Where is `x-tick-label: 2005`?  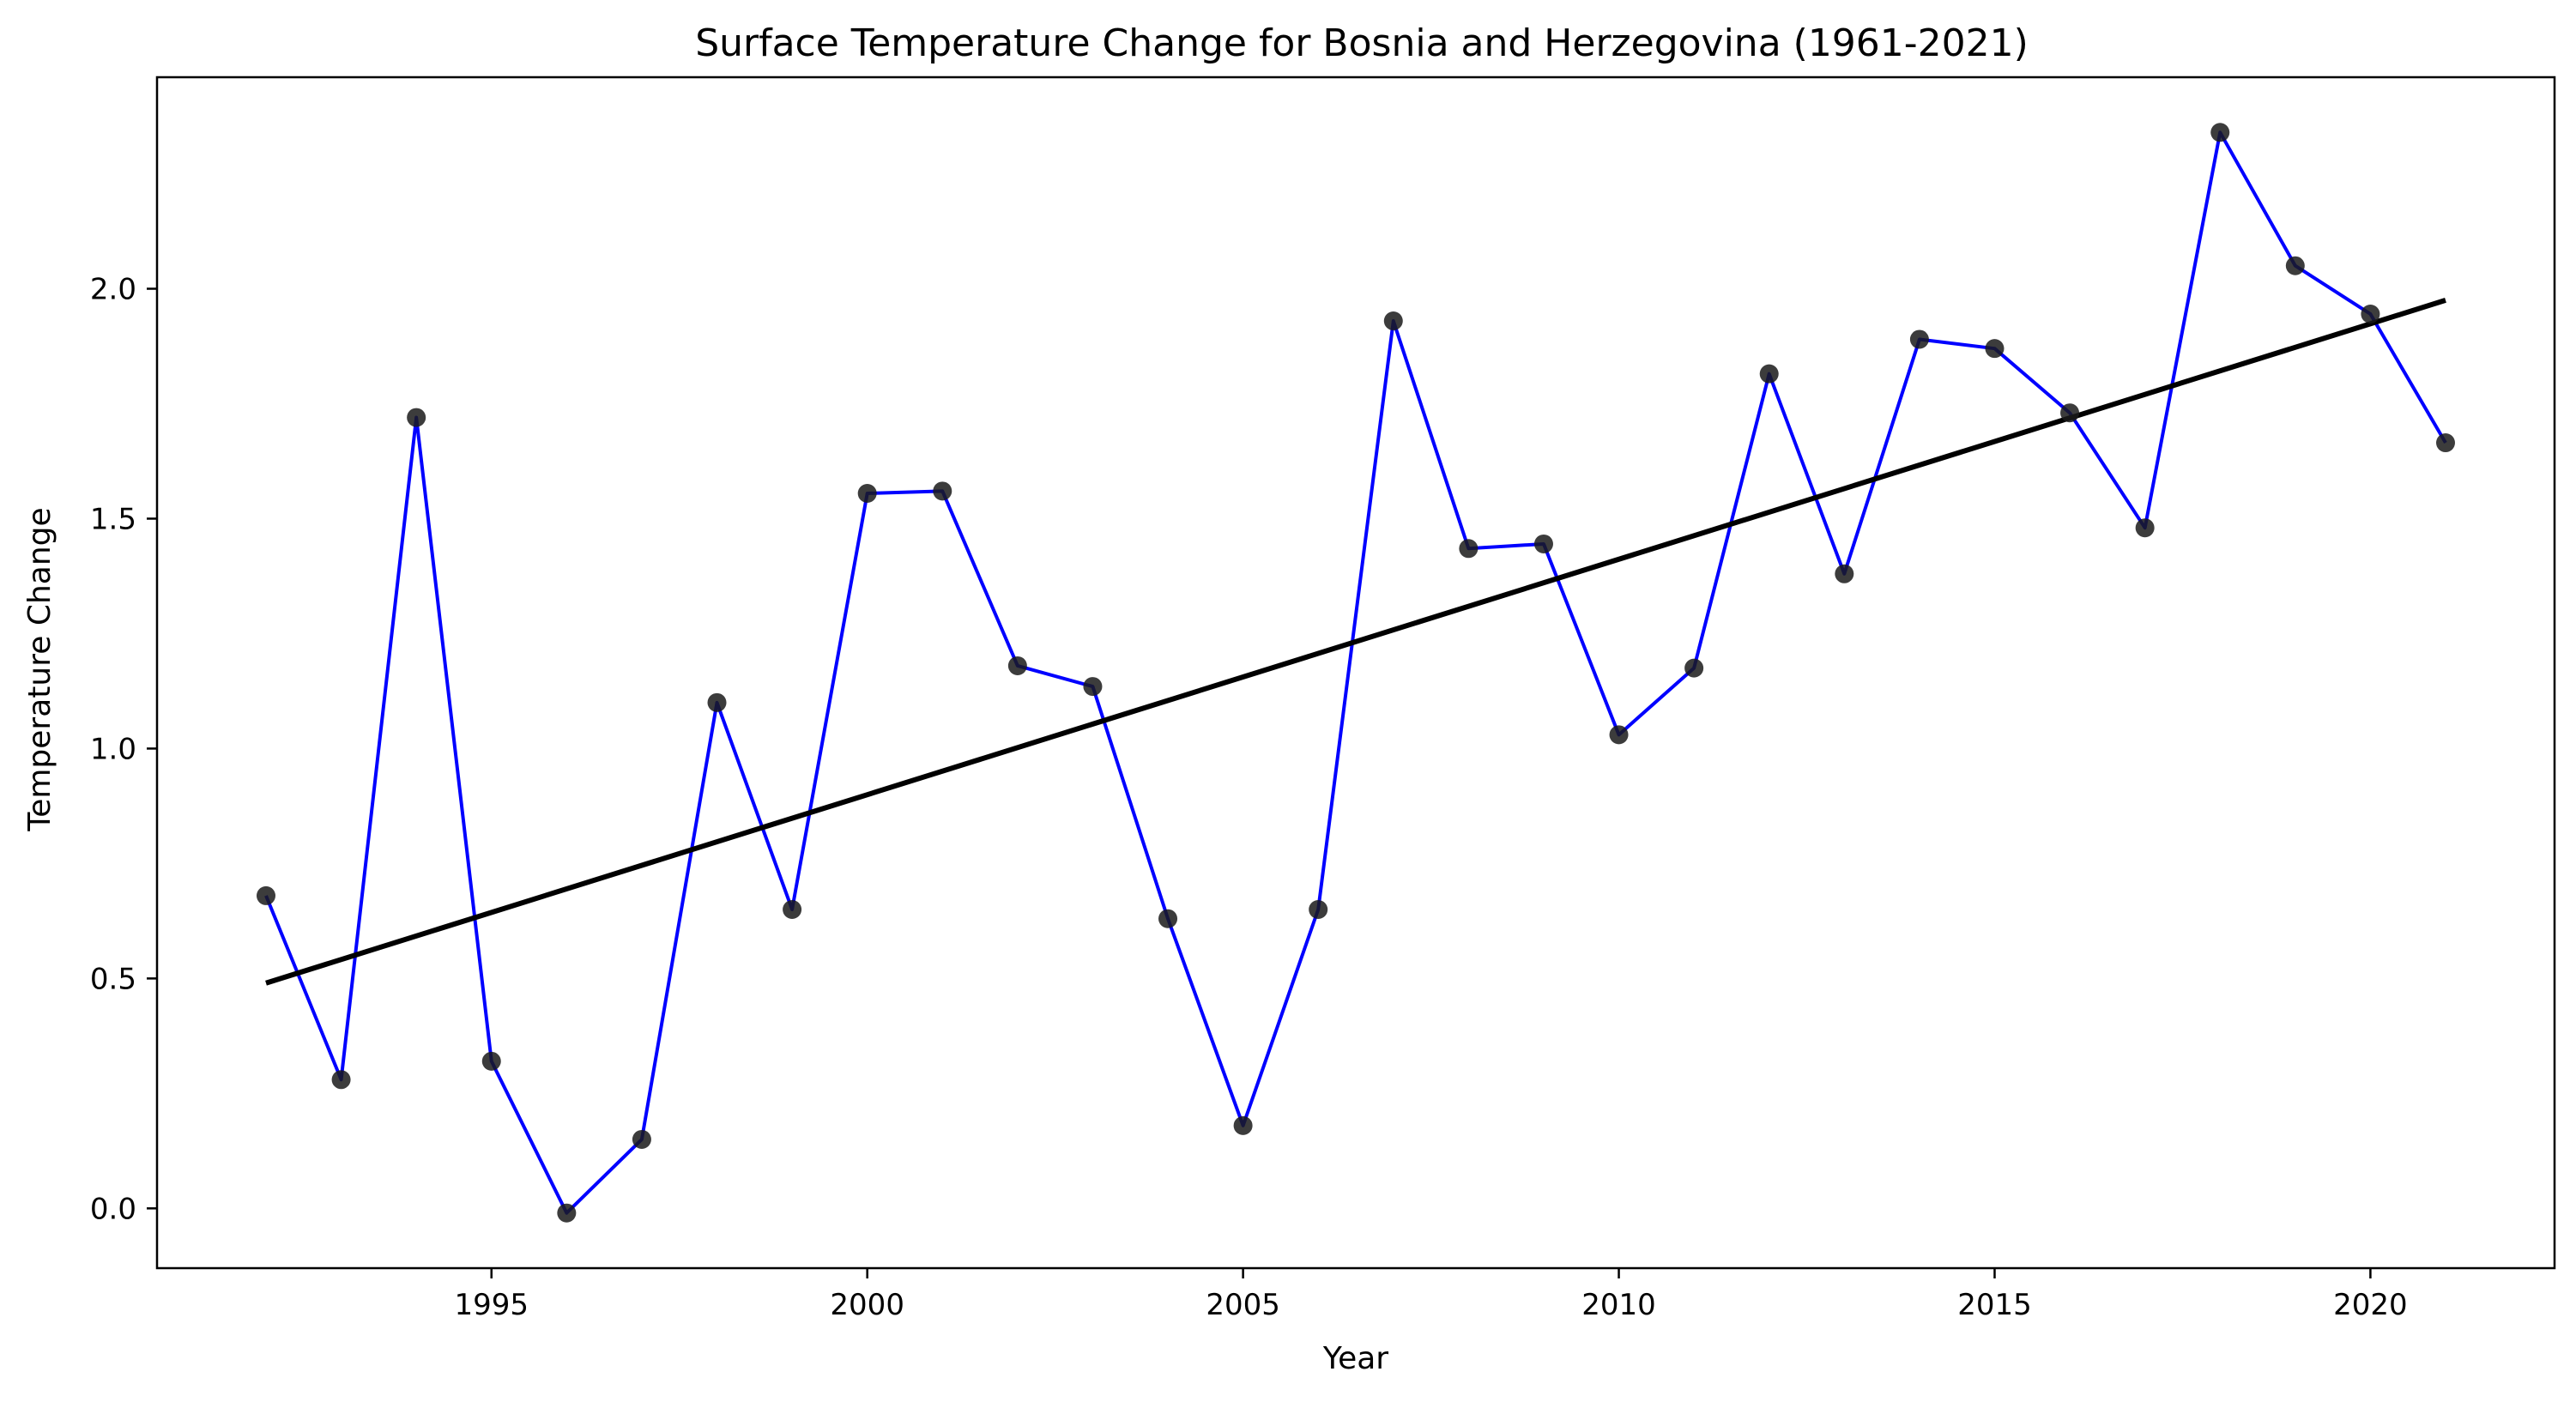
x-tick-label: 2005 is located at coordinates (1243, 1305).